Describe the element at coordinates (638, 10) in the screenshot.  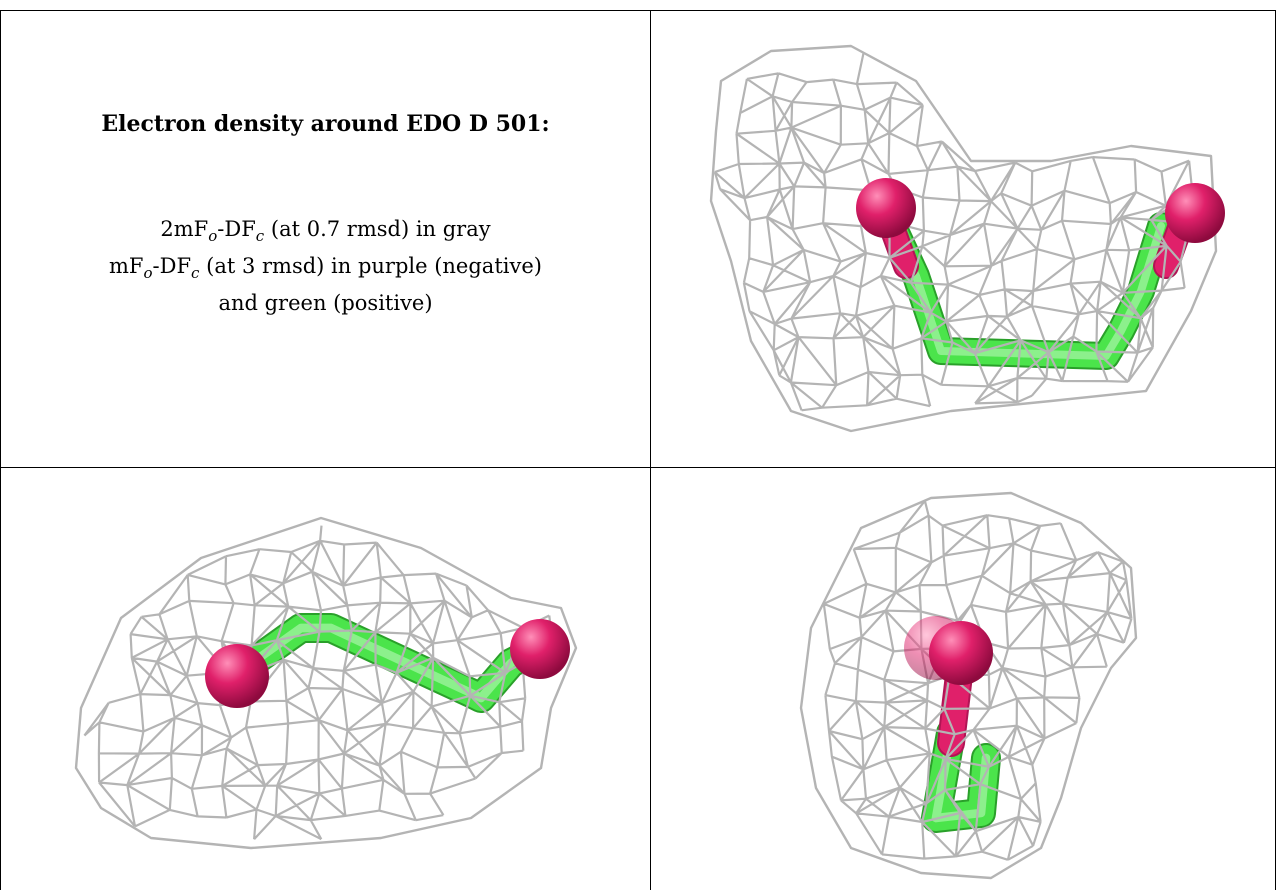
I see `table-border-top` at that location.